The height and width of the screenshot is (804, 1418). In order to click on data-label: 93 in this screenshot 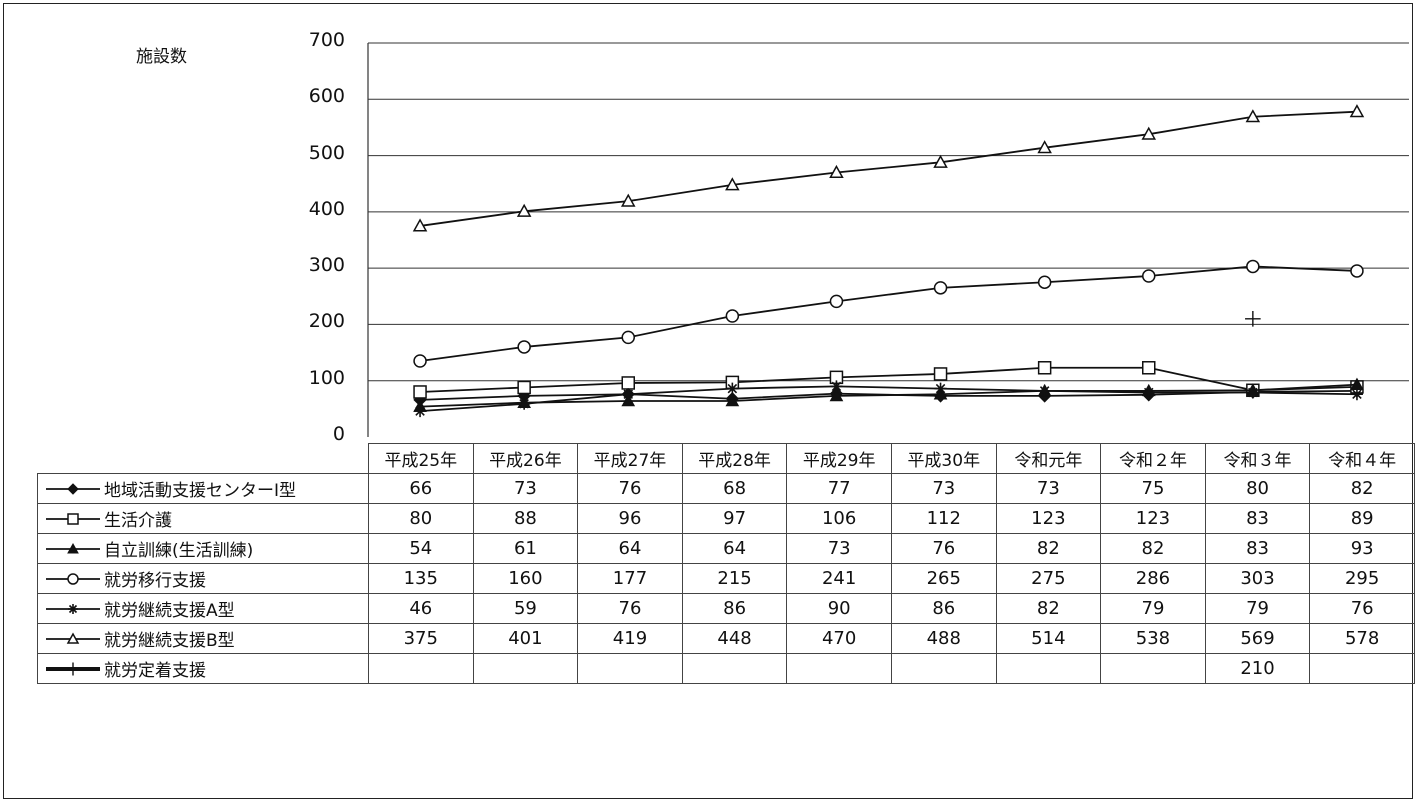, I will do `click(1362, 548)`.